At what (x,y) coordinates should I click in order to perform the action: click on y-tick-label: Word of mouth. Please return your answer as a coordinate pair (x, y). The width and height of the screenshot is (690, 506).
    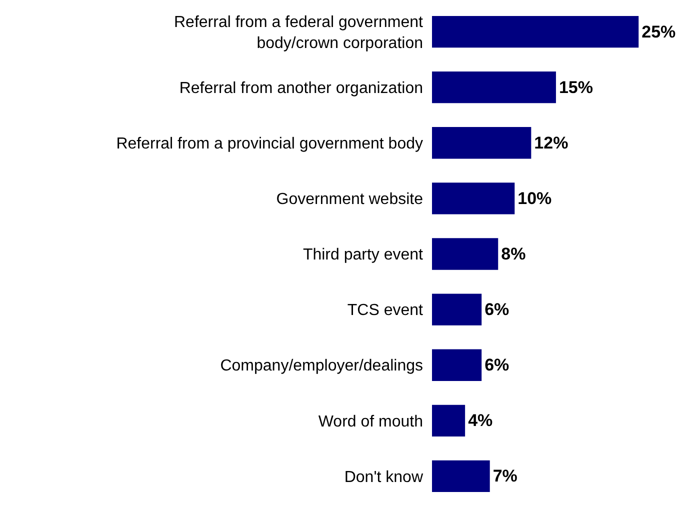
    Looking at the image, I should click on (370, 421).